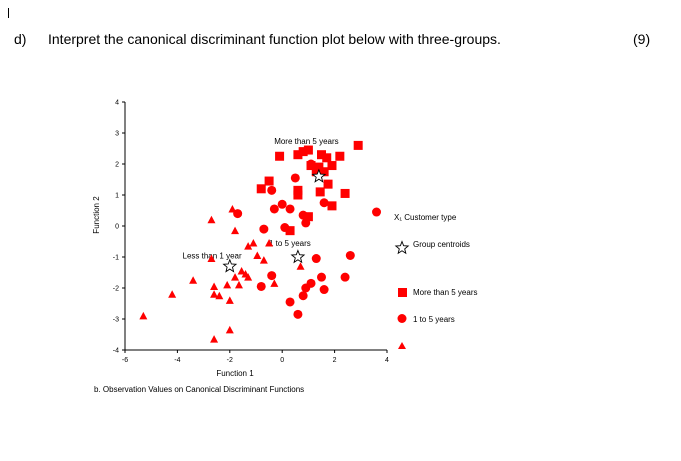 This screenshot has width=681, height=461. What do you see at coordinates (117, 103) in the screenshot?
I see `y-tick-label: 4` at bounding box center [117, 103].